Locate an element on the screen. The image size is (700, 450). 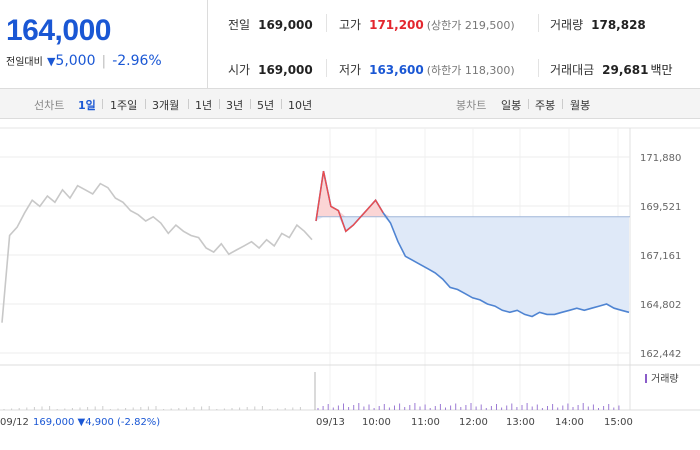
tab-weekly-candle: 주봉 is located at coordinates (545, 105).